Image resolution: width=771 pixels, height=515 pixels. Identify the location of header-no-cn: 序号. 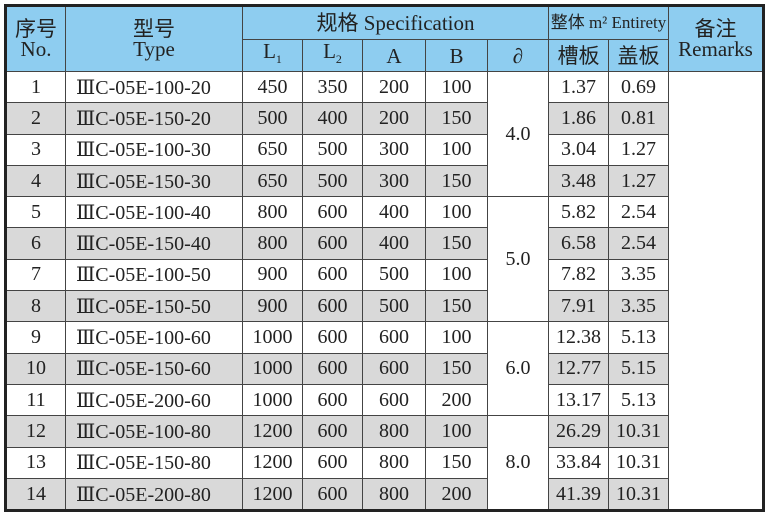
(36, 29).